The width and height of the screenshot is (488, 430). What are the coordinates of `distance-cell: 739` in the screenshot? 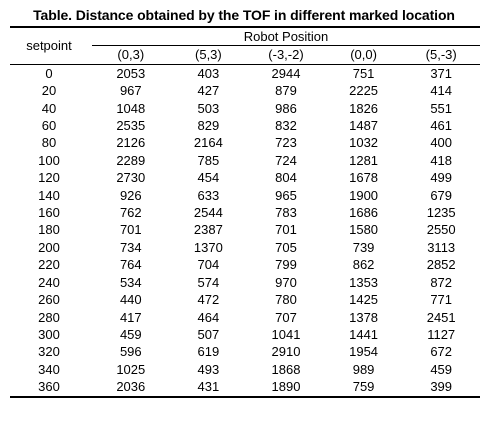 It's located at (363, 247).